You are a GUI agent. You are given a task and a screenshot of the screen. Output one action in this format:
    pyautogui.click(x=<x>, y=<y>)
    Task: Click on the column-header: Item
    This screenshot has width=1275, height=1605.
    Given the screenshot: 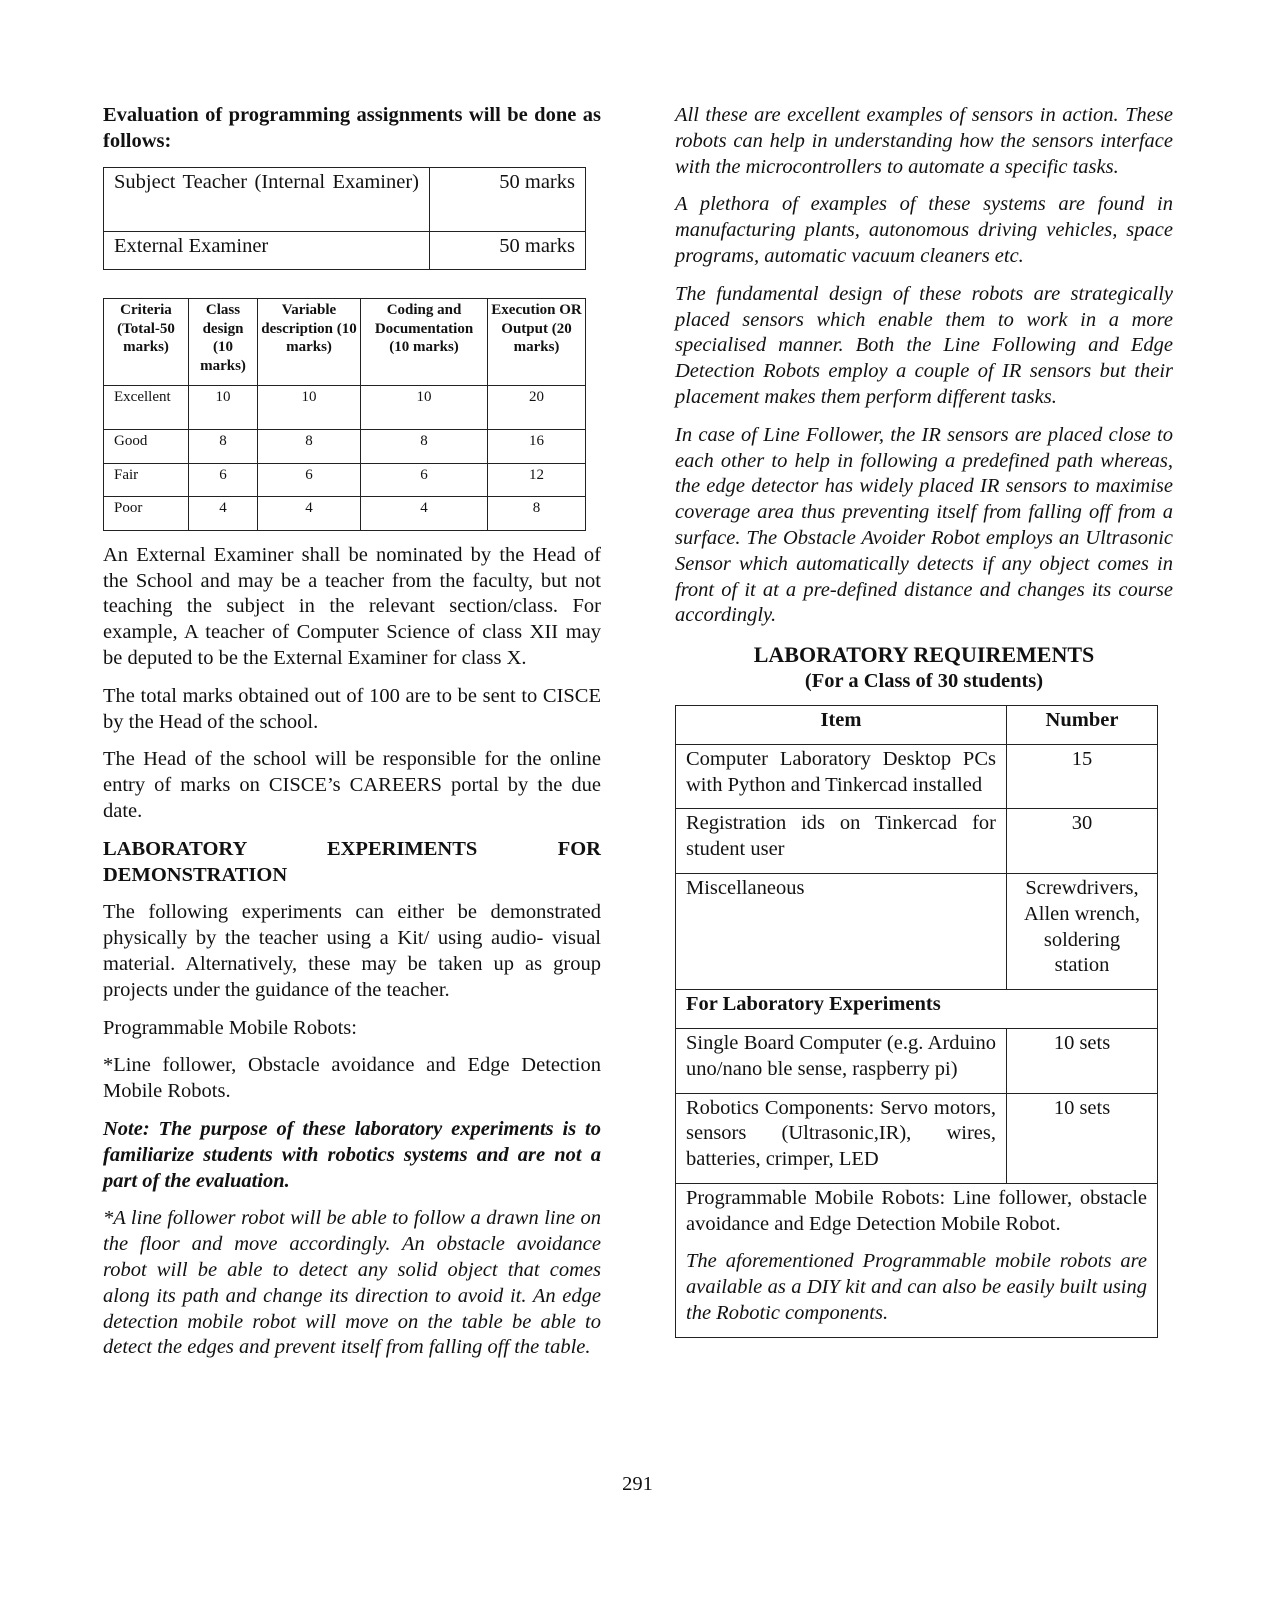 What is the action you would take?
    pyautogui.click(x=841, y=724)
    